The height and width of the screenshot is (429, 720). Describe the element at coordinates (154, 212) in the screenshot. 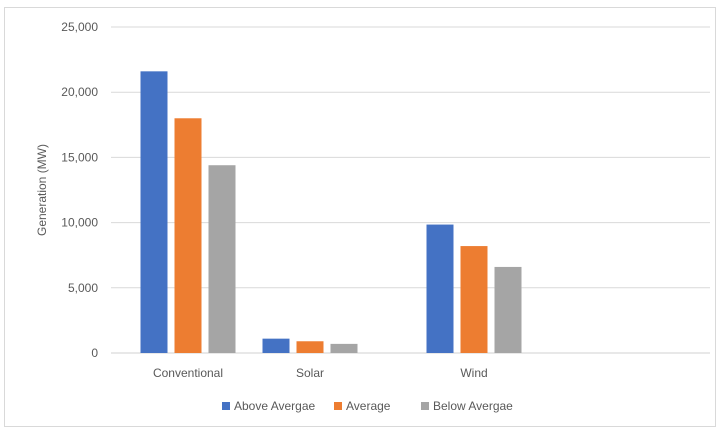

I see `bar-conventional-above-avergae` at that location.